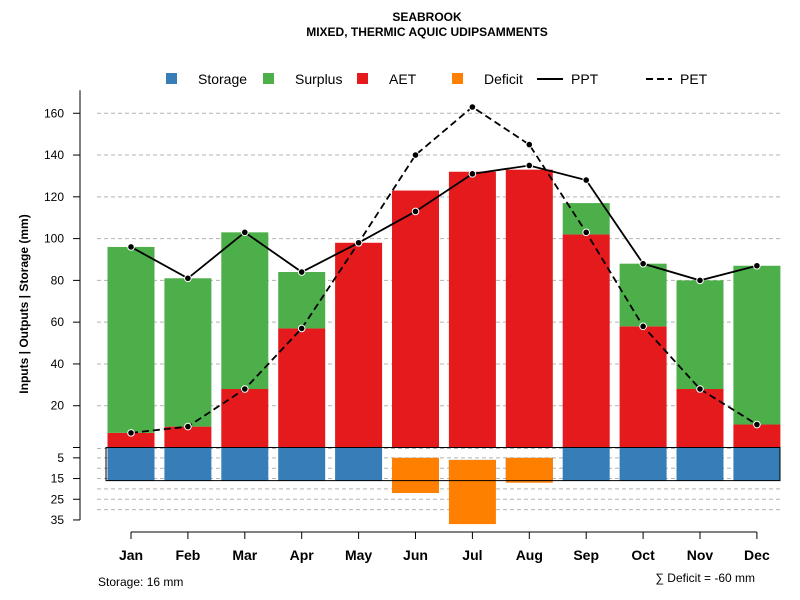  What do you see at coordinates (58, 322) in the screenshot?
I see `y-tick-label: 60` at bounding box center [58, 322].